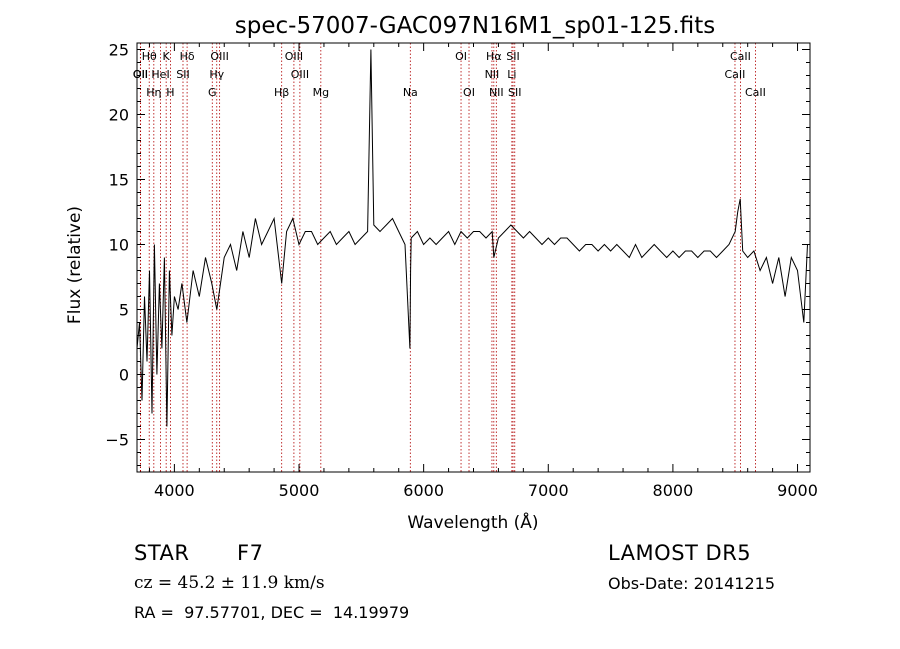  I want to click on sky-coordinates: RA = 97.57701, DEC = 14.19979, so click(272, 612).